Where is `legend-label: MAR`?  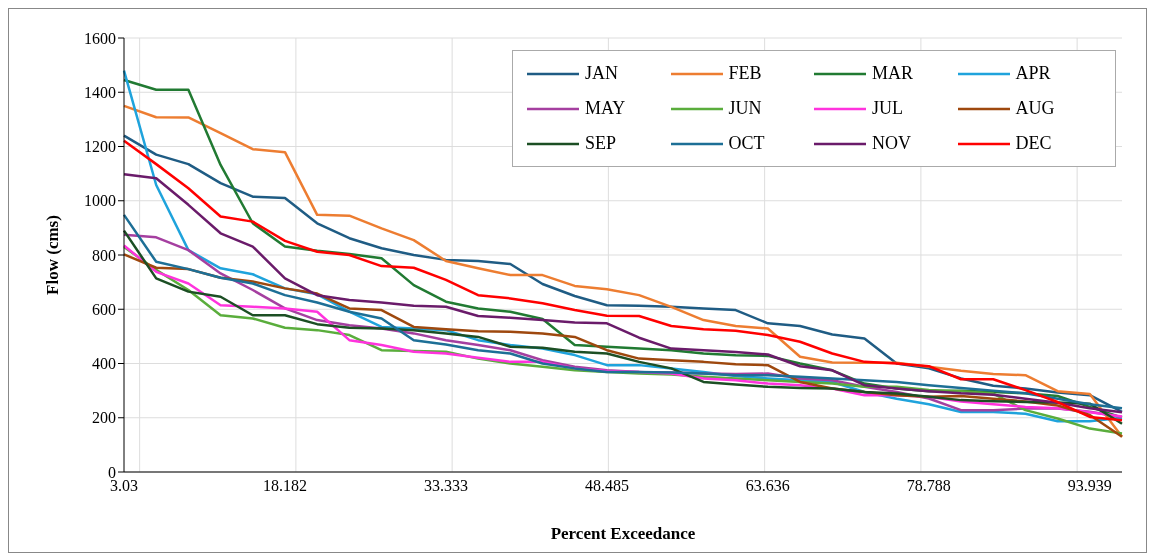 legend-label: MAR is located at coordinates (893, 73).